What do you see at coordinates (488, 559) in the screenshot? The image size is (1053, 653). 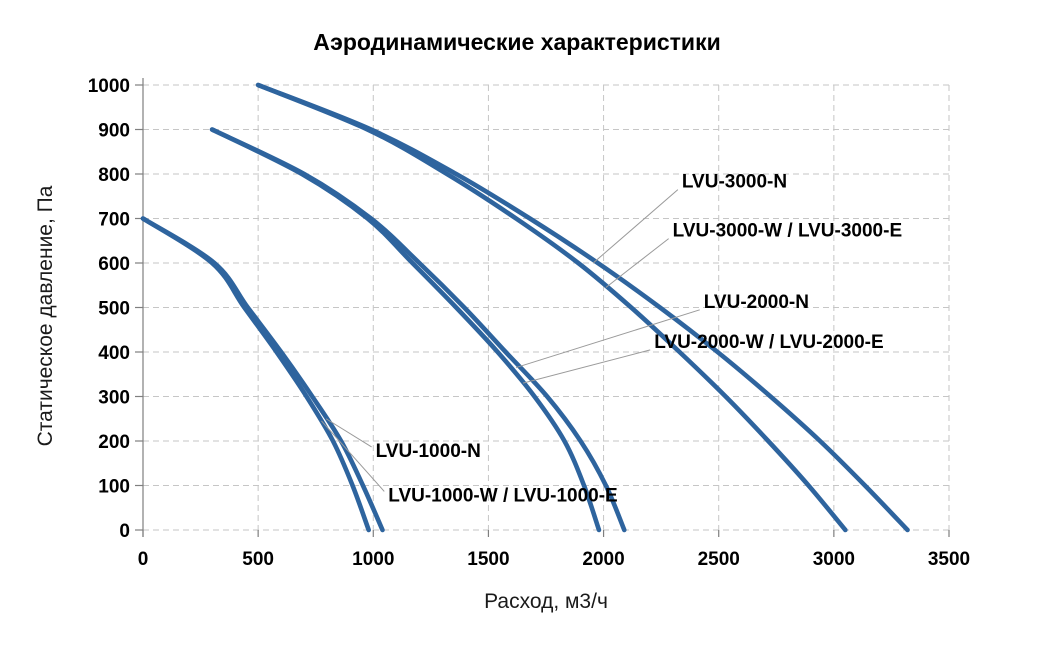 I see `x-tick-label: 1500` at bounding box center [488, 559].